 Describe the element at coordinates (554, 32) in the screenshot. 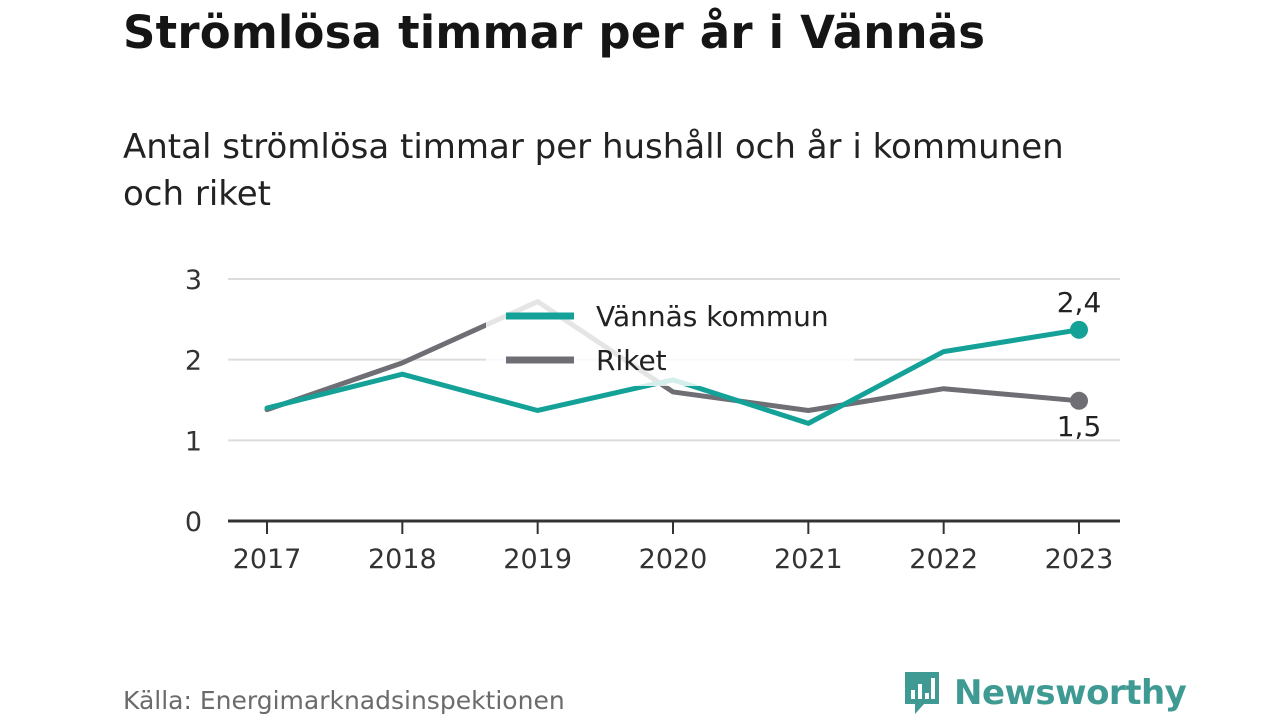

I see `chart-title: Strömlösa timmar per år i Vännäs` at that location.